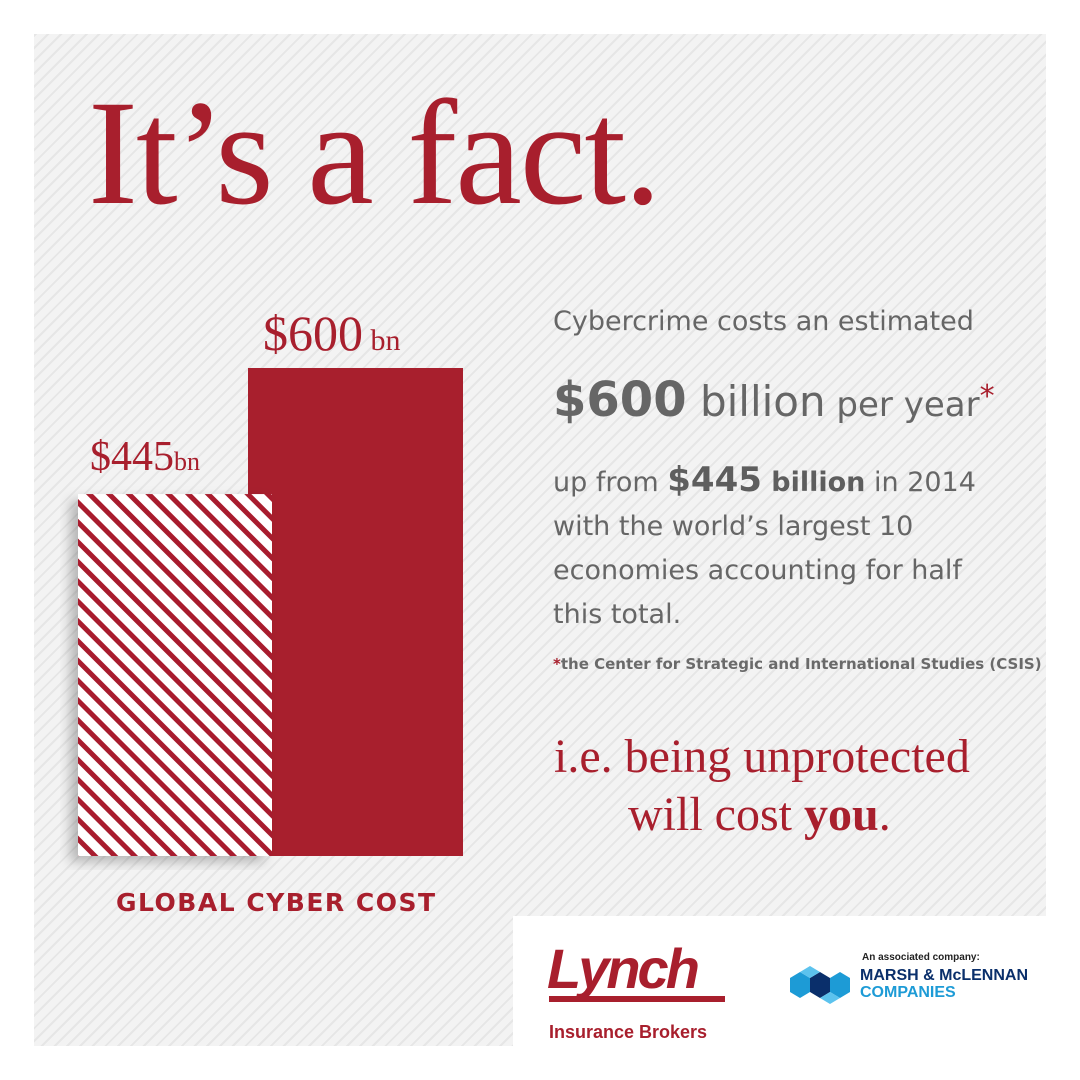  I want to click on footnote-marker: *, so click(557, 664).